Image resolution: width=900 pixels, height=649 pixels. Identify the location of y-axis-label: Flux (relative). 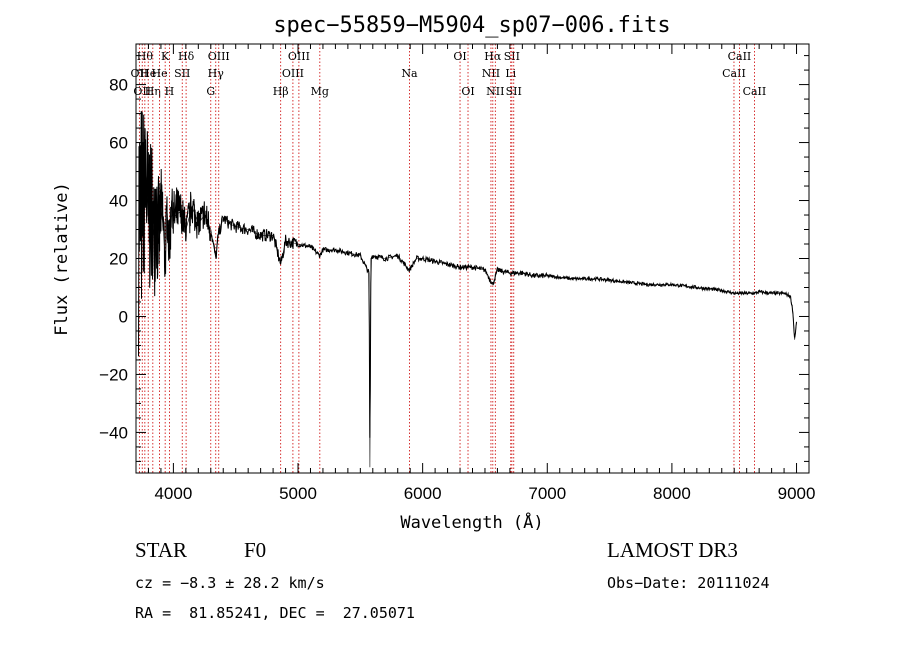
(62, 259).